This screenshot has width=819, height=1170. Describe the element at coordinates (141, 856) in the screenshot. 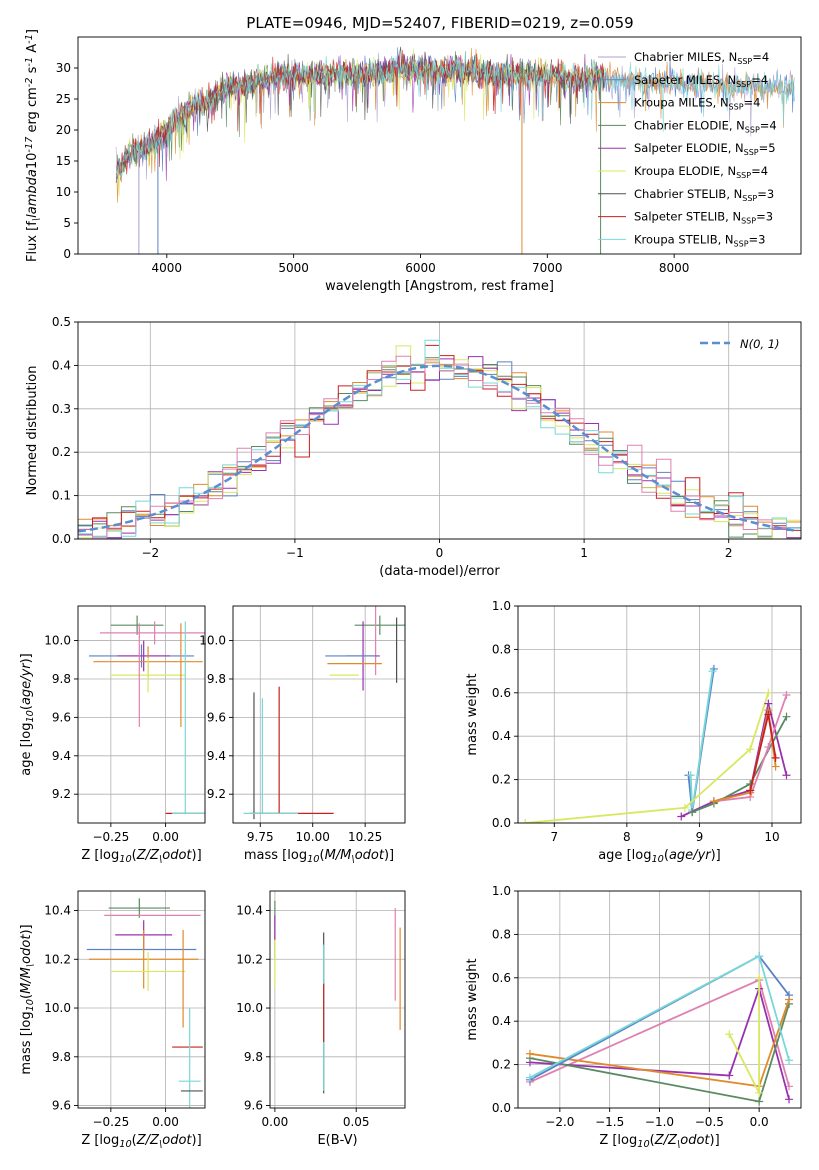

I see `x-axis-label: Z [log10(Z/Z\odot)]` at that location.